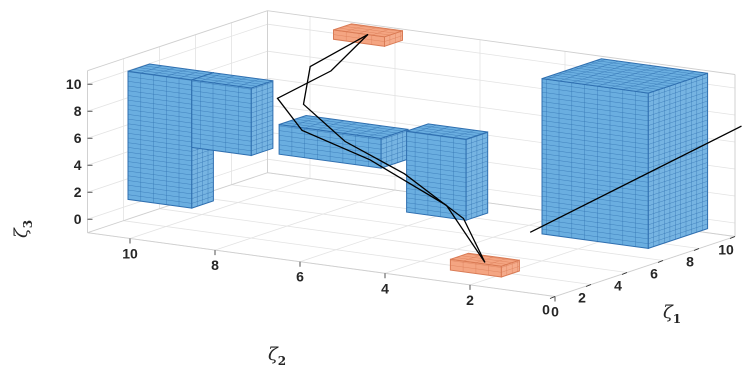  What do you see at coordinates (582, 298) in the screenshot?
I see `y-tick-label: 2` at bounding box center [582, 298].